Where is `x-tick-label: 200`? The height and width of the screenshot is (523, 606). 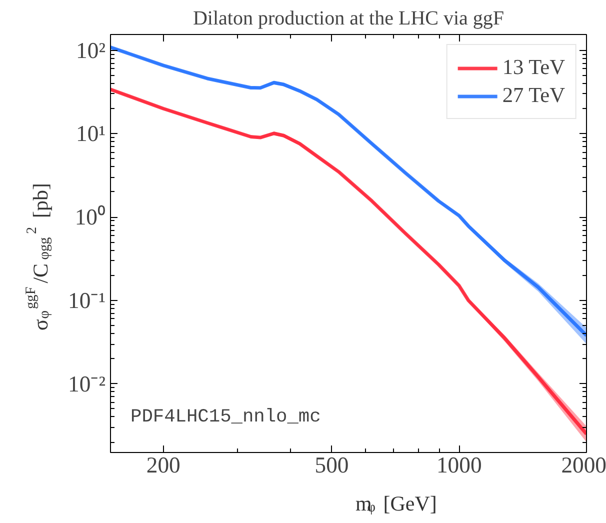 x-tick-label: 200 is located at coordinates (163, 465).